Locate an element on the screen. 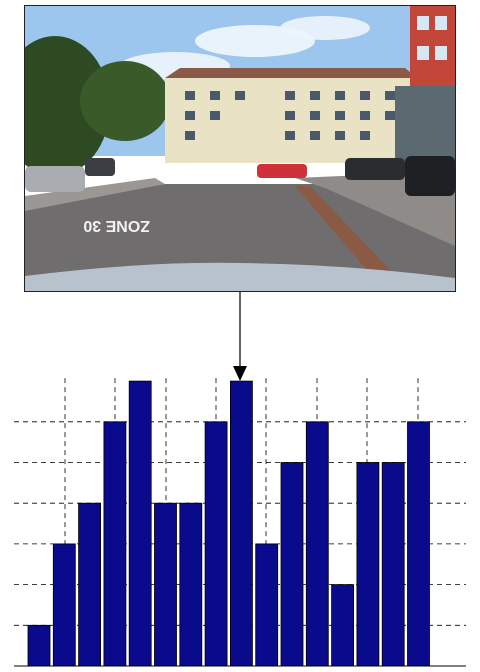  road-marking: ZONE 30 is located at coordinates (116, 225).